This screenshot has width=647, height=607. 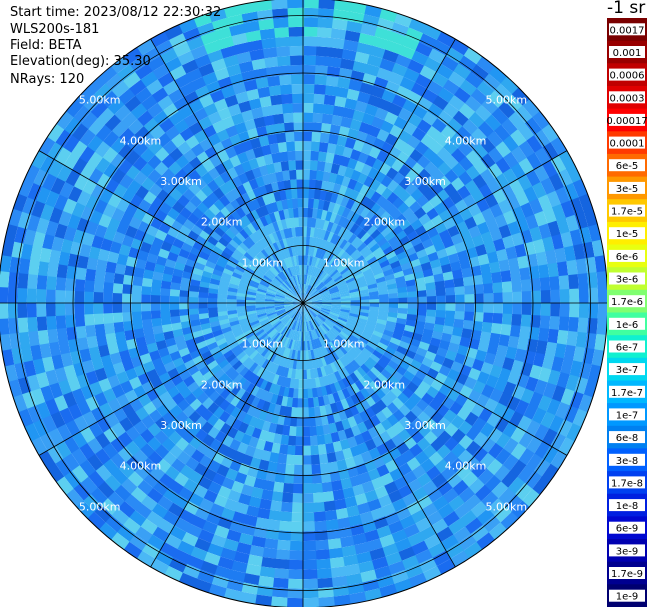 I want to click on colorbar-tick-bg, so click(x=627, y=233).